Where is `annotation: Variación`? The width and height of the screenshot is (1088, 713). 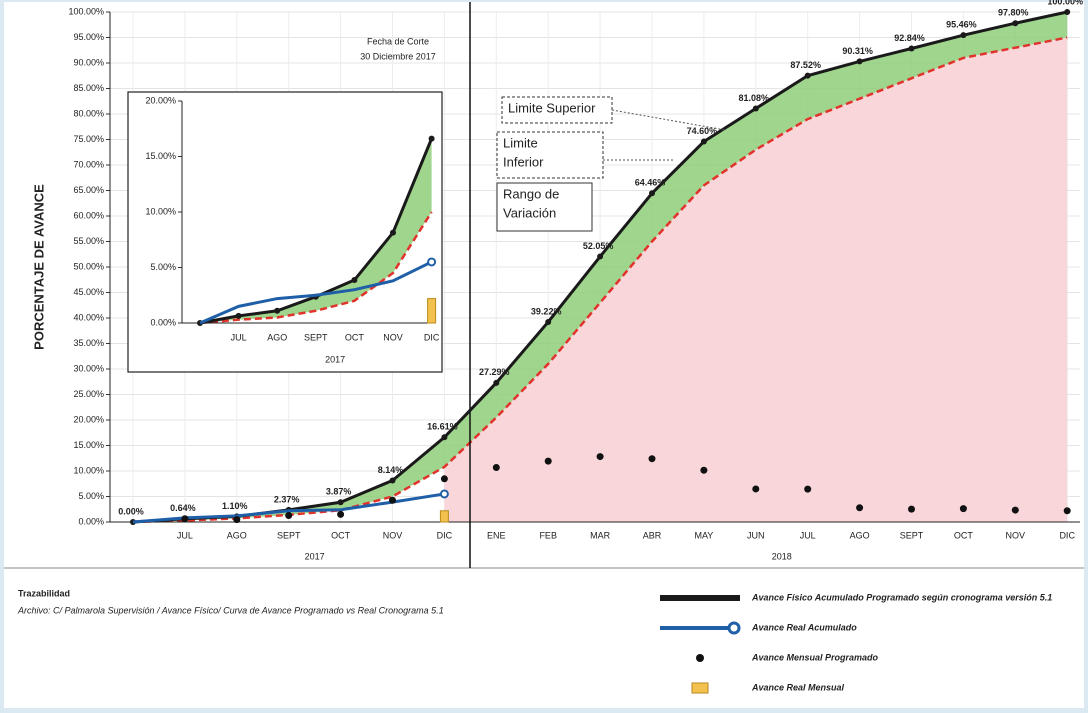
annotation: Variación is located at coordinates (529, 212).